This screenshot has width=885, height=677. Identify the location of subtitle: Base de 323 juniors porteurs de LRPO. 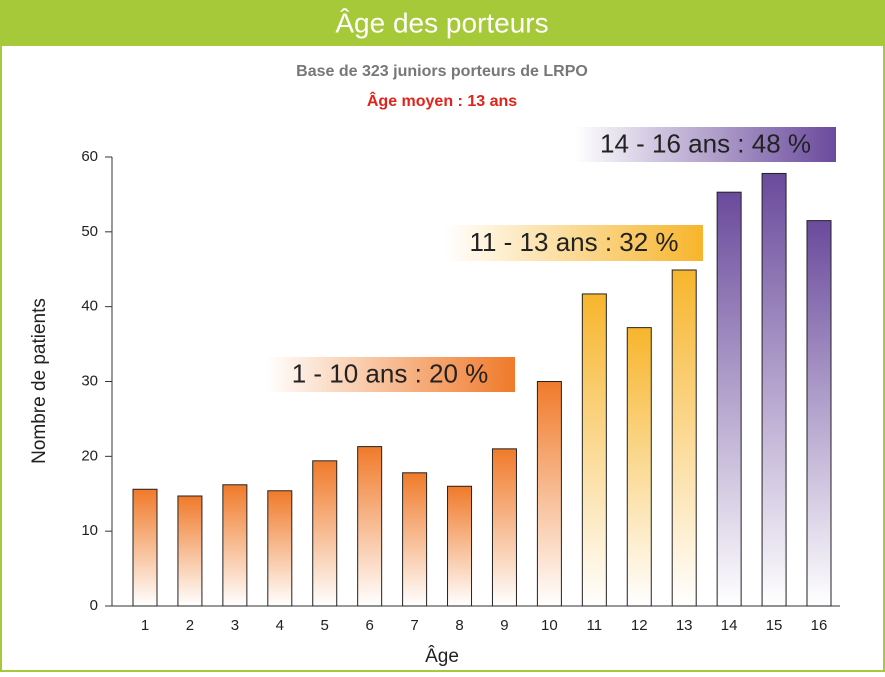
(442, 71).